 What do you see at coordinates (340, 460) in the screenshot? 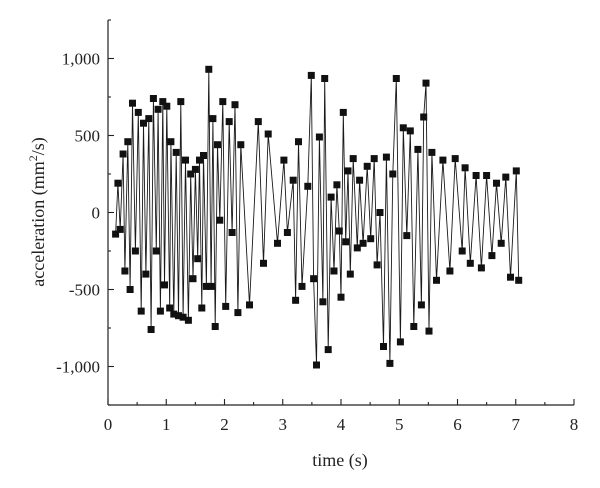
I see `x-axis-title: time (s)` at bounding box center [340, 460].